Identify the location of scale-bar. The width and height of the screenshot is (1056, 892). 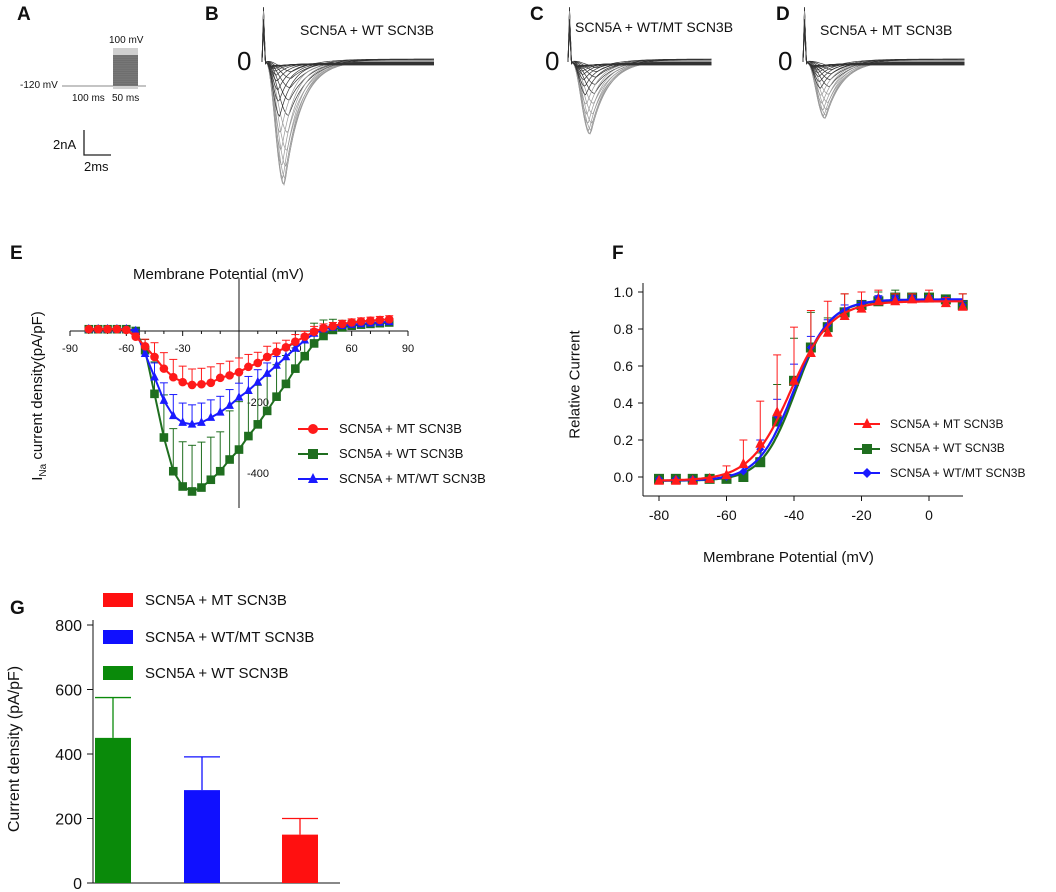
(97, 143).